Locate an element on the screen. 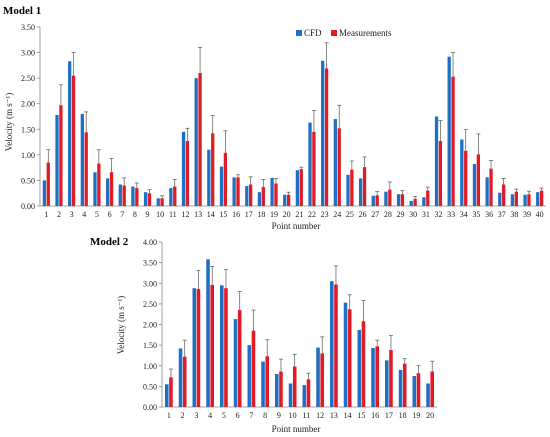 This screenshot has height=437, width=550. x-tick-label: 20 is located at coordinates (430, 415).